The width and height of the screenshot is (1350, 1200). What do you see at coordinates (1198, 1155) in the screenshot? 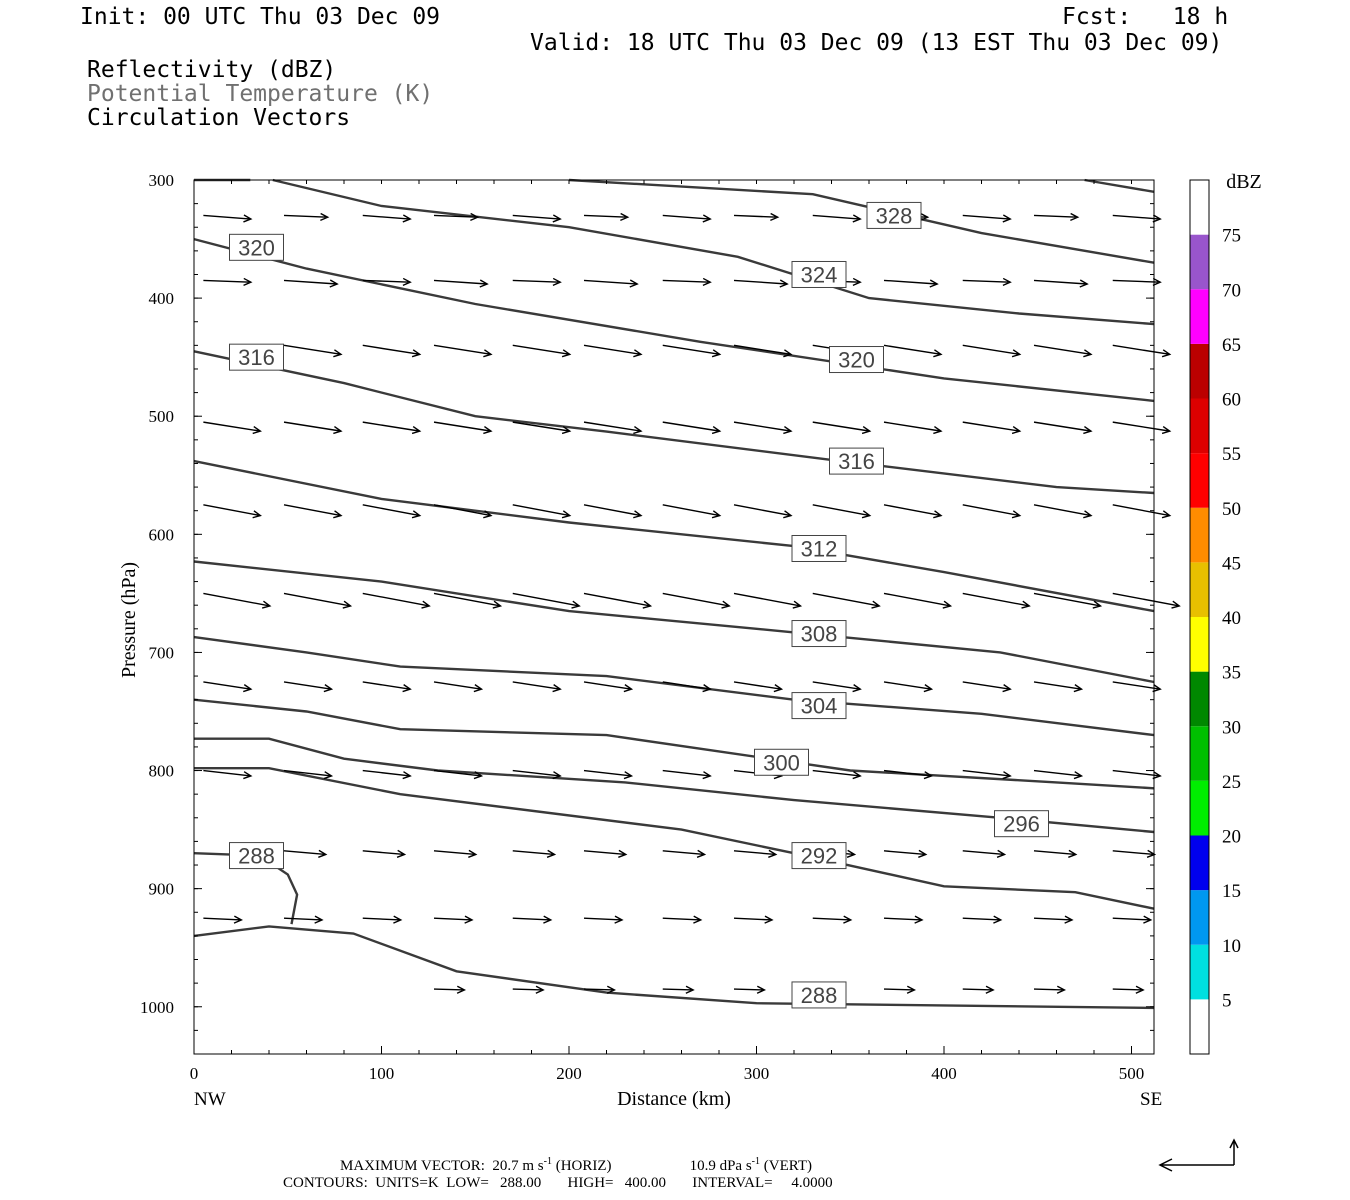
I see `reference-vector` at bounding box center [1198, 1155].